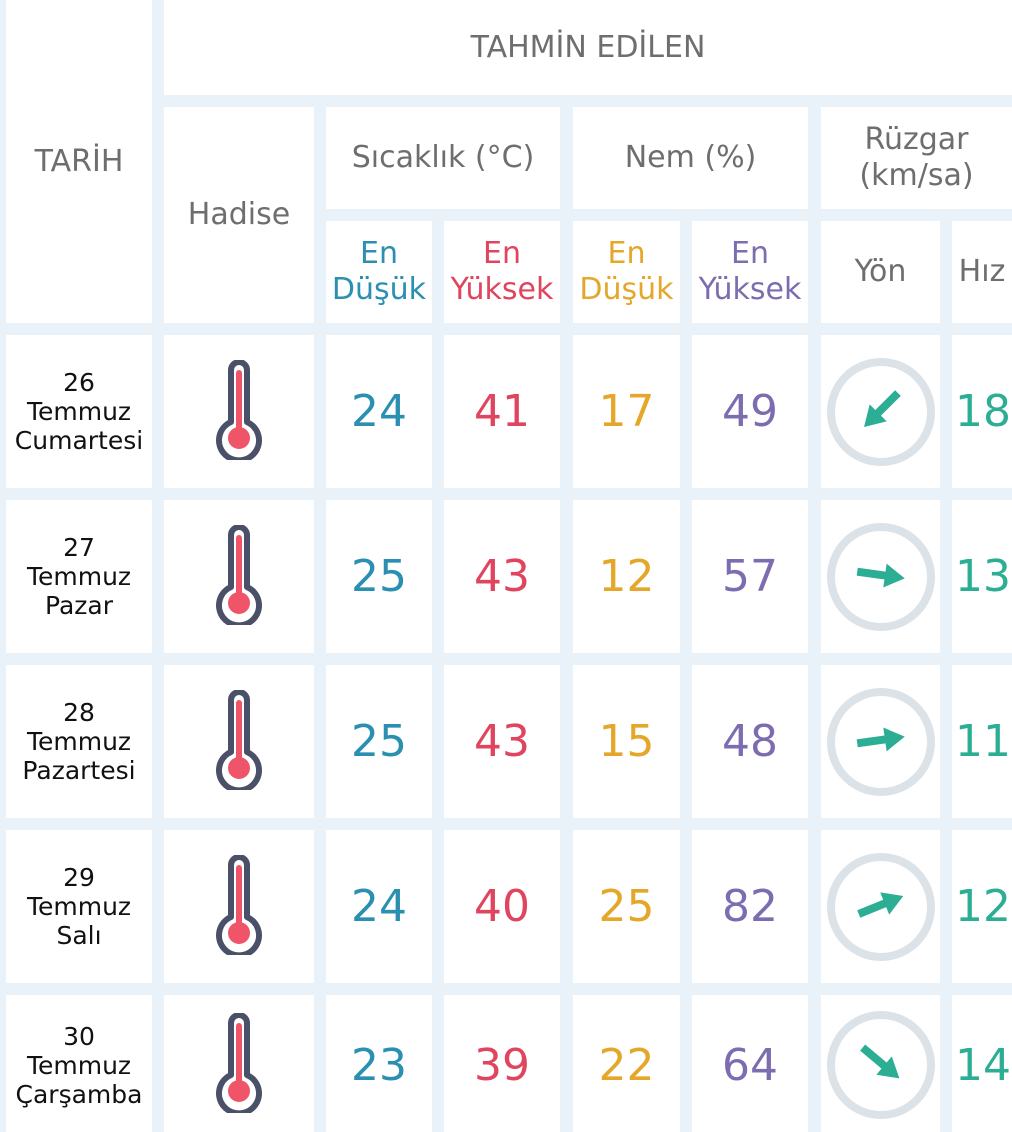 Image resolution: width=1012 pixels, height=1132 pixels. I want to click on temp-max-value: 41, so click(502, 411).